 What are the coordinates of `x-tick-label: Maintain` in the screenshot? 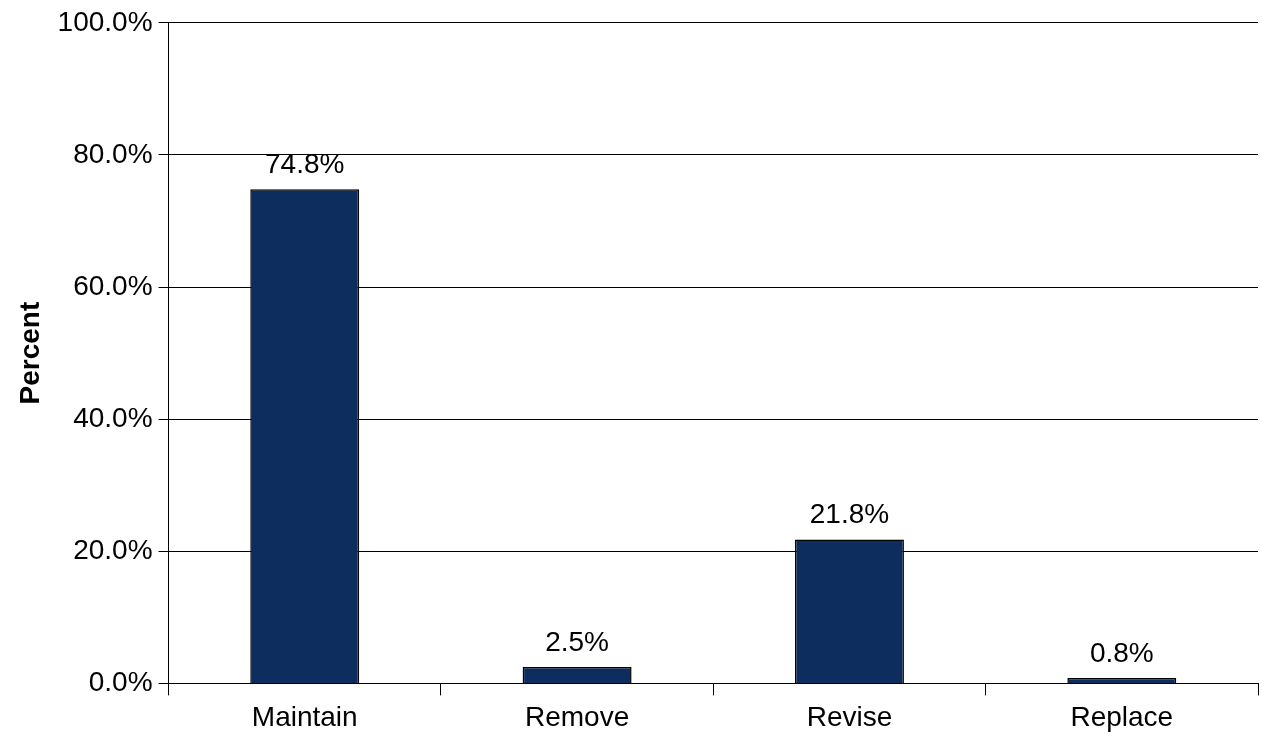 It's located at (304, 716).